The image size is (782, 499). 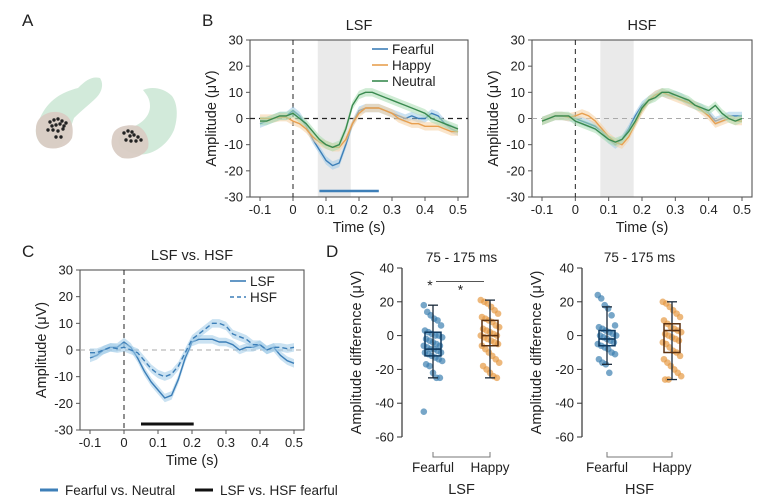 I want to click on legend-label-happy: Happy, so click(x=411, y=65).